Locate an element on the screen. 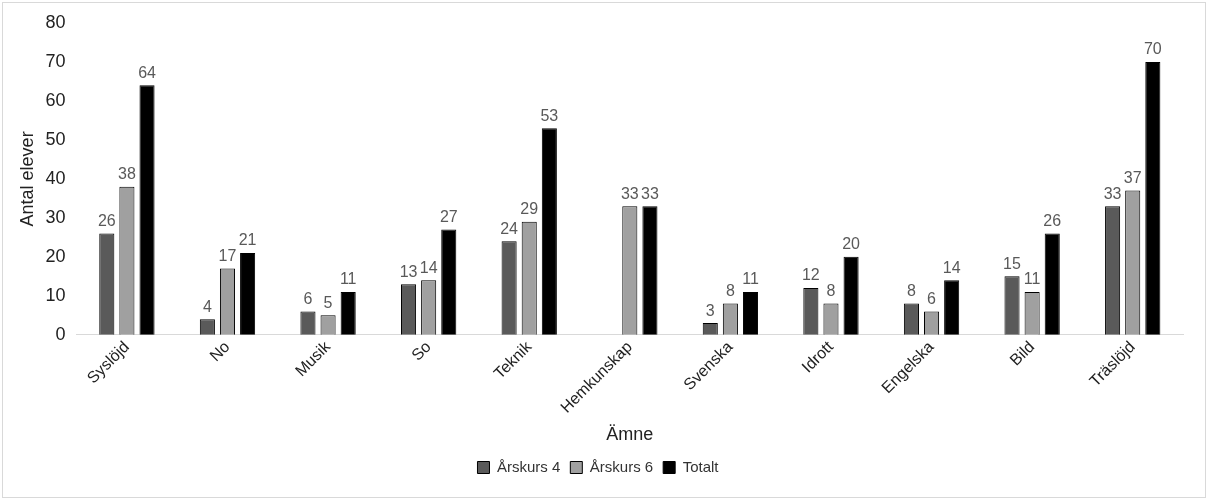 The width and height of the screenshot is (1208, 500). y-tick-label: 70 is located at coordinates (55, 60).